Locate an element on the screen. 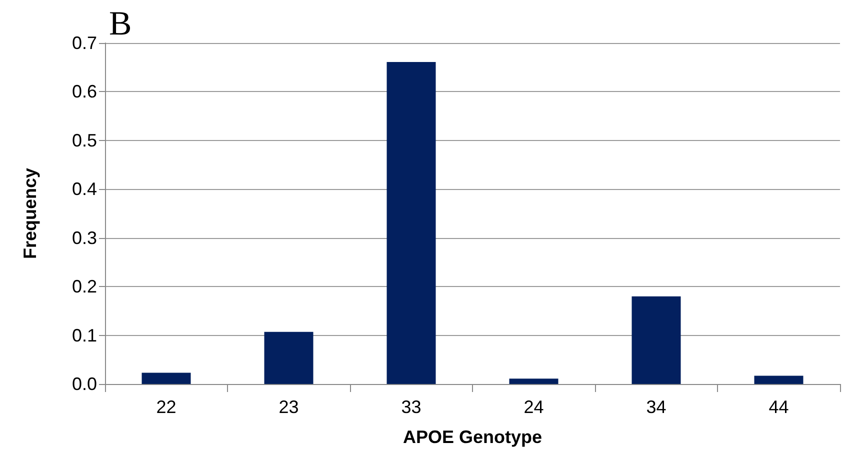 The height and width of the screenshot is (458, 842). x-tick-label: 22 is located at coordinates (166, 407).